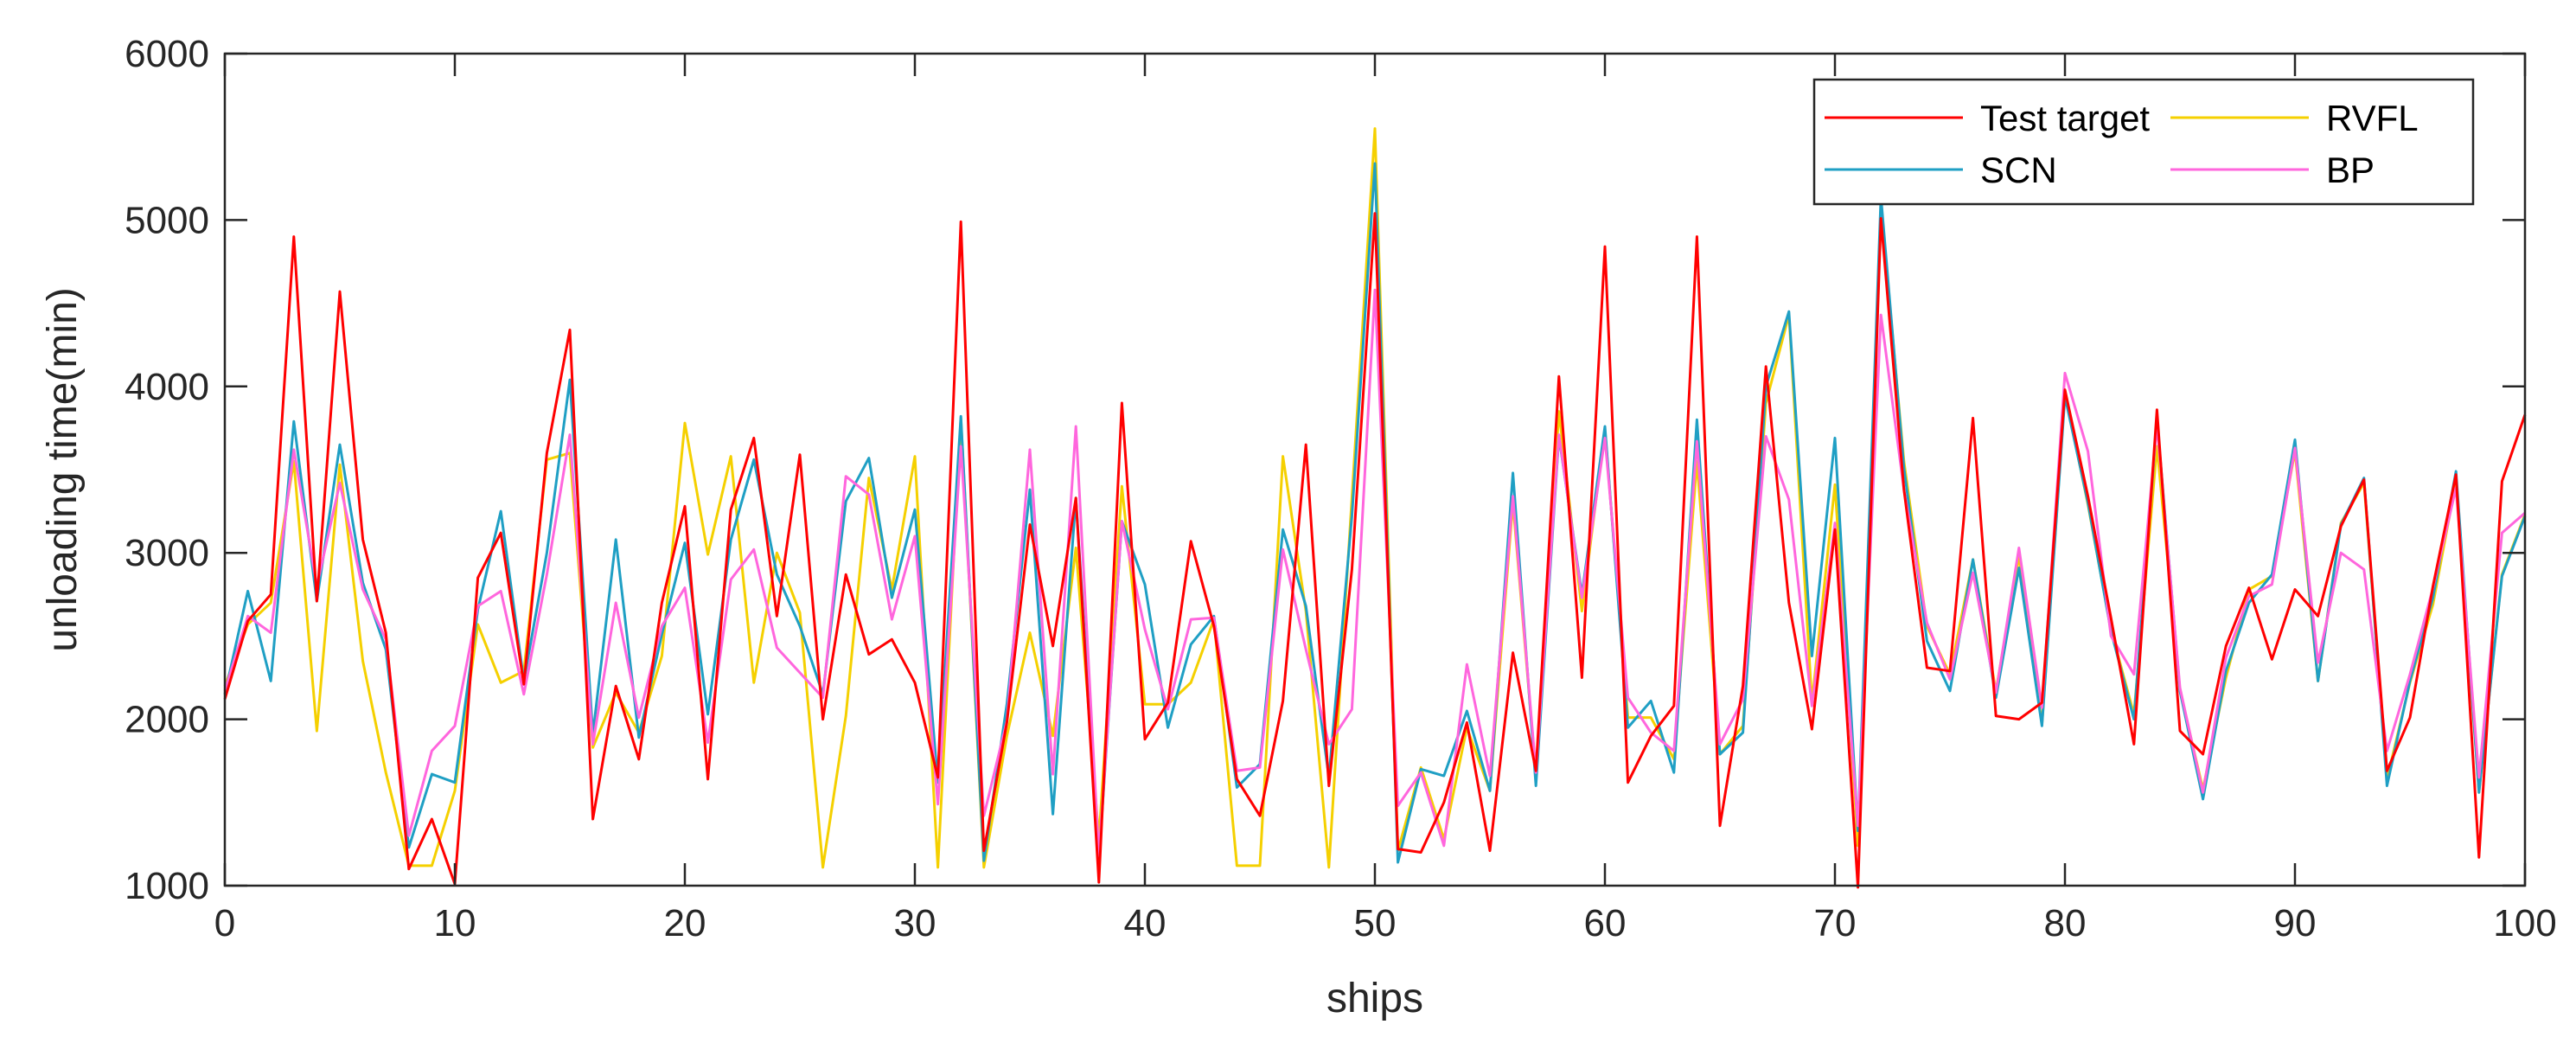 The height and width of the screenshot is (1050, 2576). What do you see at coordinates (1145, 923) in the screenshot?
I see `x-tick-label: 40` at bounding box center [1145, 923].